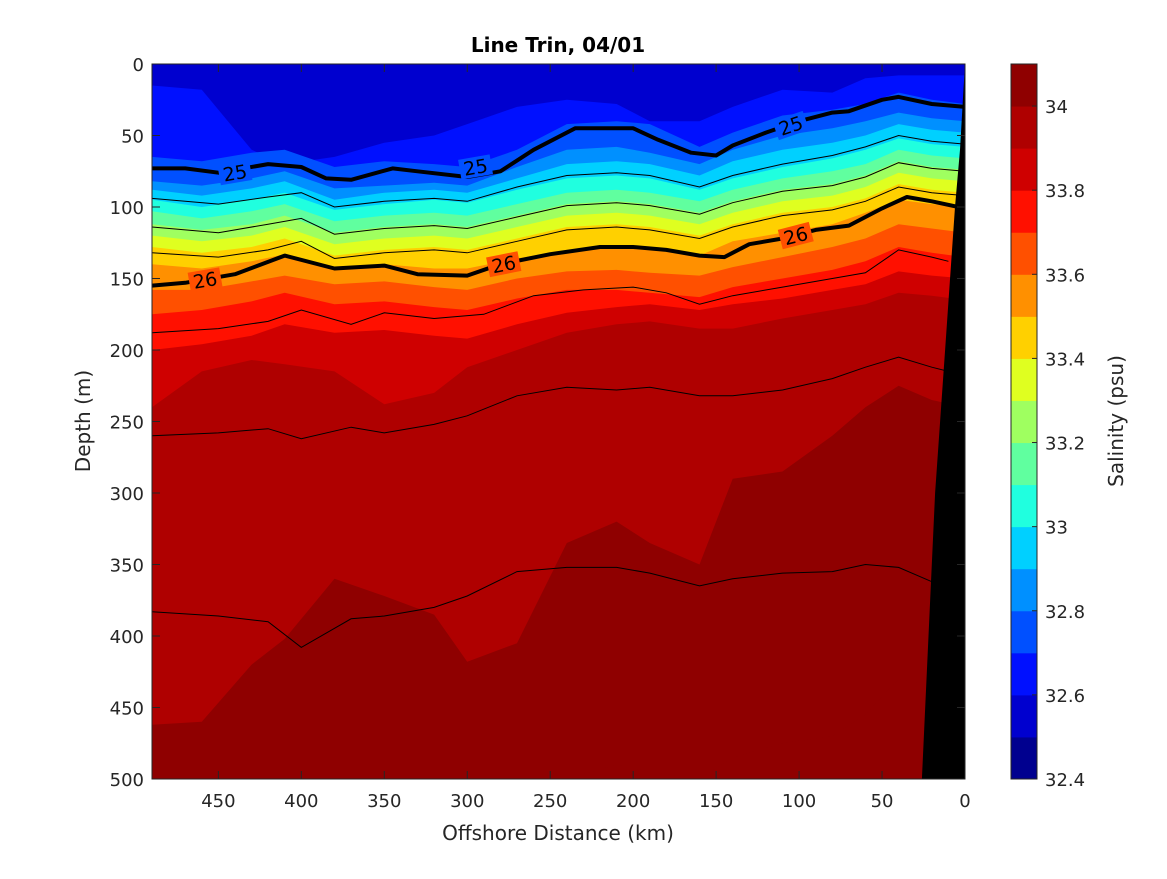  What do you see at coordinates (467, 801) in the screenshot?
I see `x-tick-label: 300` at bounding box center [467, 801].